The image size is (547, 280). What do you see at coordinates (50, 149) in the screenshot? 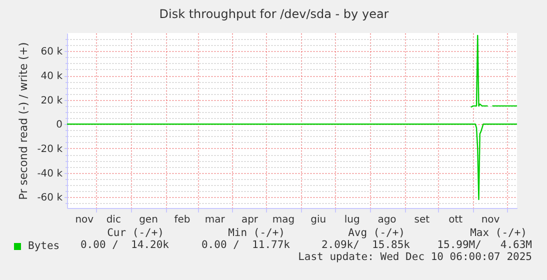
I see `y-tick-label: -20 k` at bounding box center [50, 149].